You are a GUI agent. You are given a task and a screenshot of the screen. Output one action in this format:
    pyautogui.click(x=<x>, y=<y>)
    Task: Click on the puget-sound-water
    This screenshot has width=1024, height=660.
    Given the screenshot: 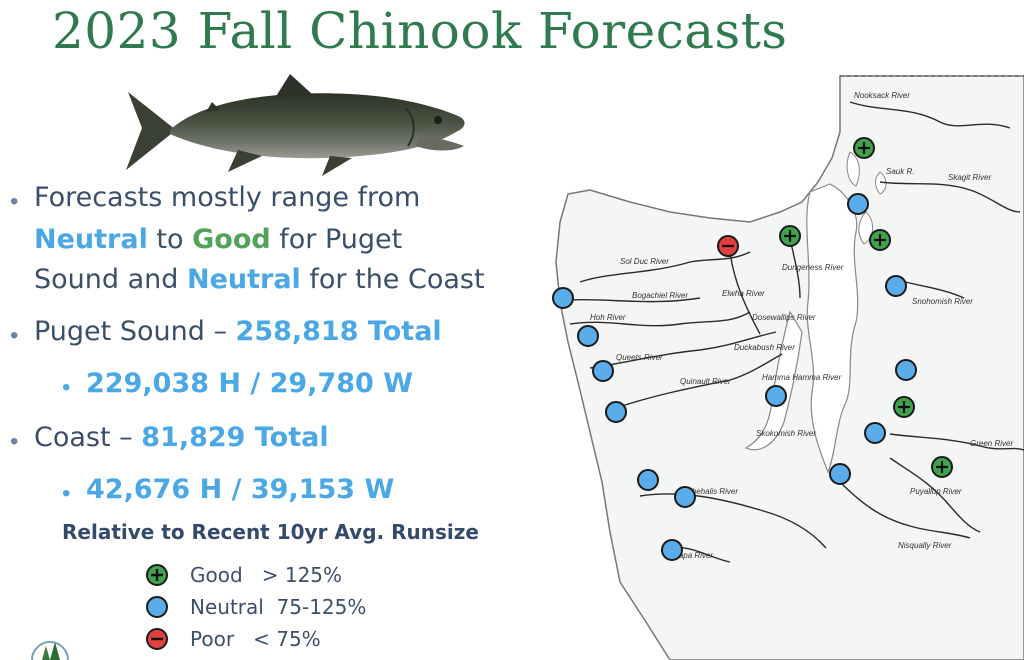 What is the action you would take?
    pyautogui.click(x=832, y=328)
    